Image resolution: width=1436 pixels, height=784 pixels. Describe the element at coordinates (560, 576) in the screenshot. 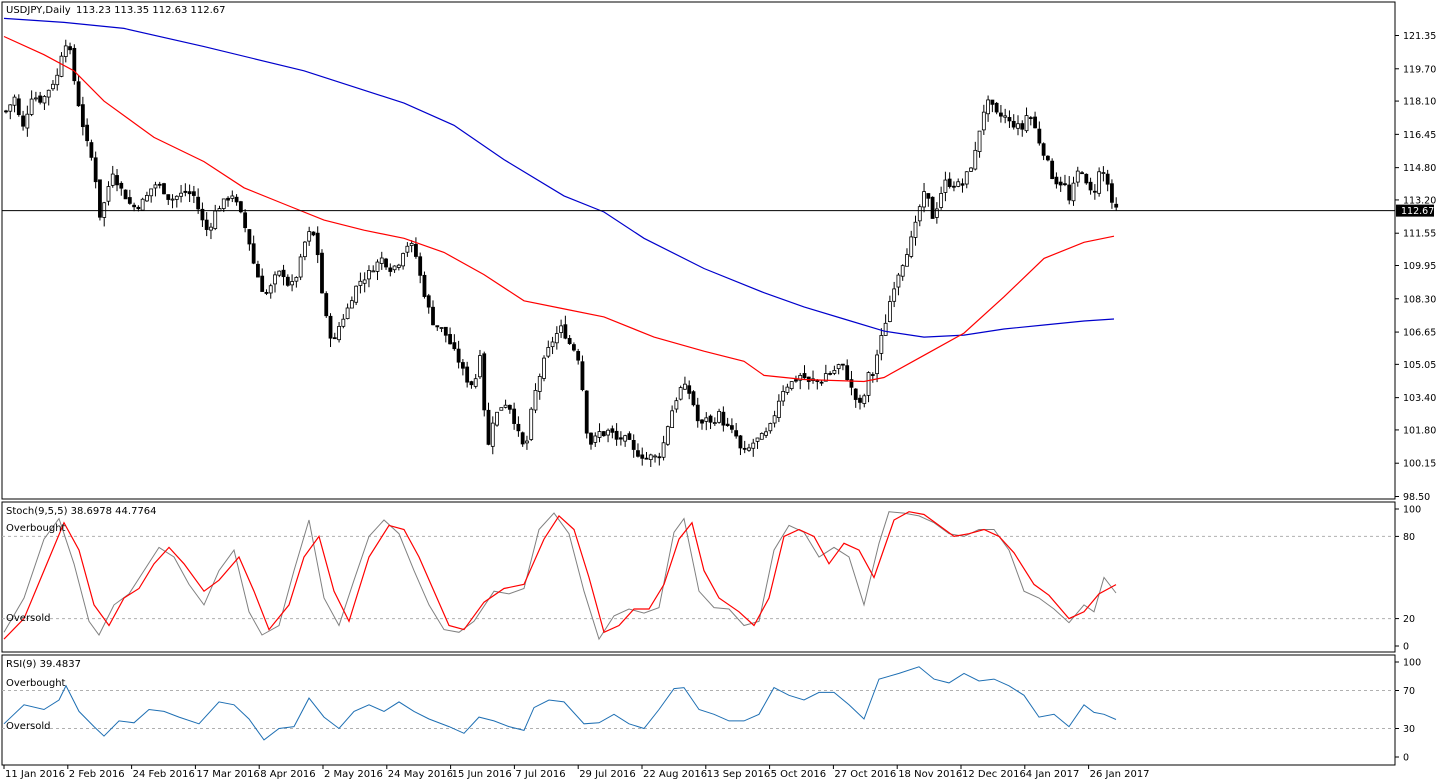

I see `stochastic-main-line` at that location.